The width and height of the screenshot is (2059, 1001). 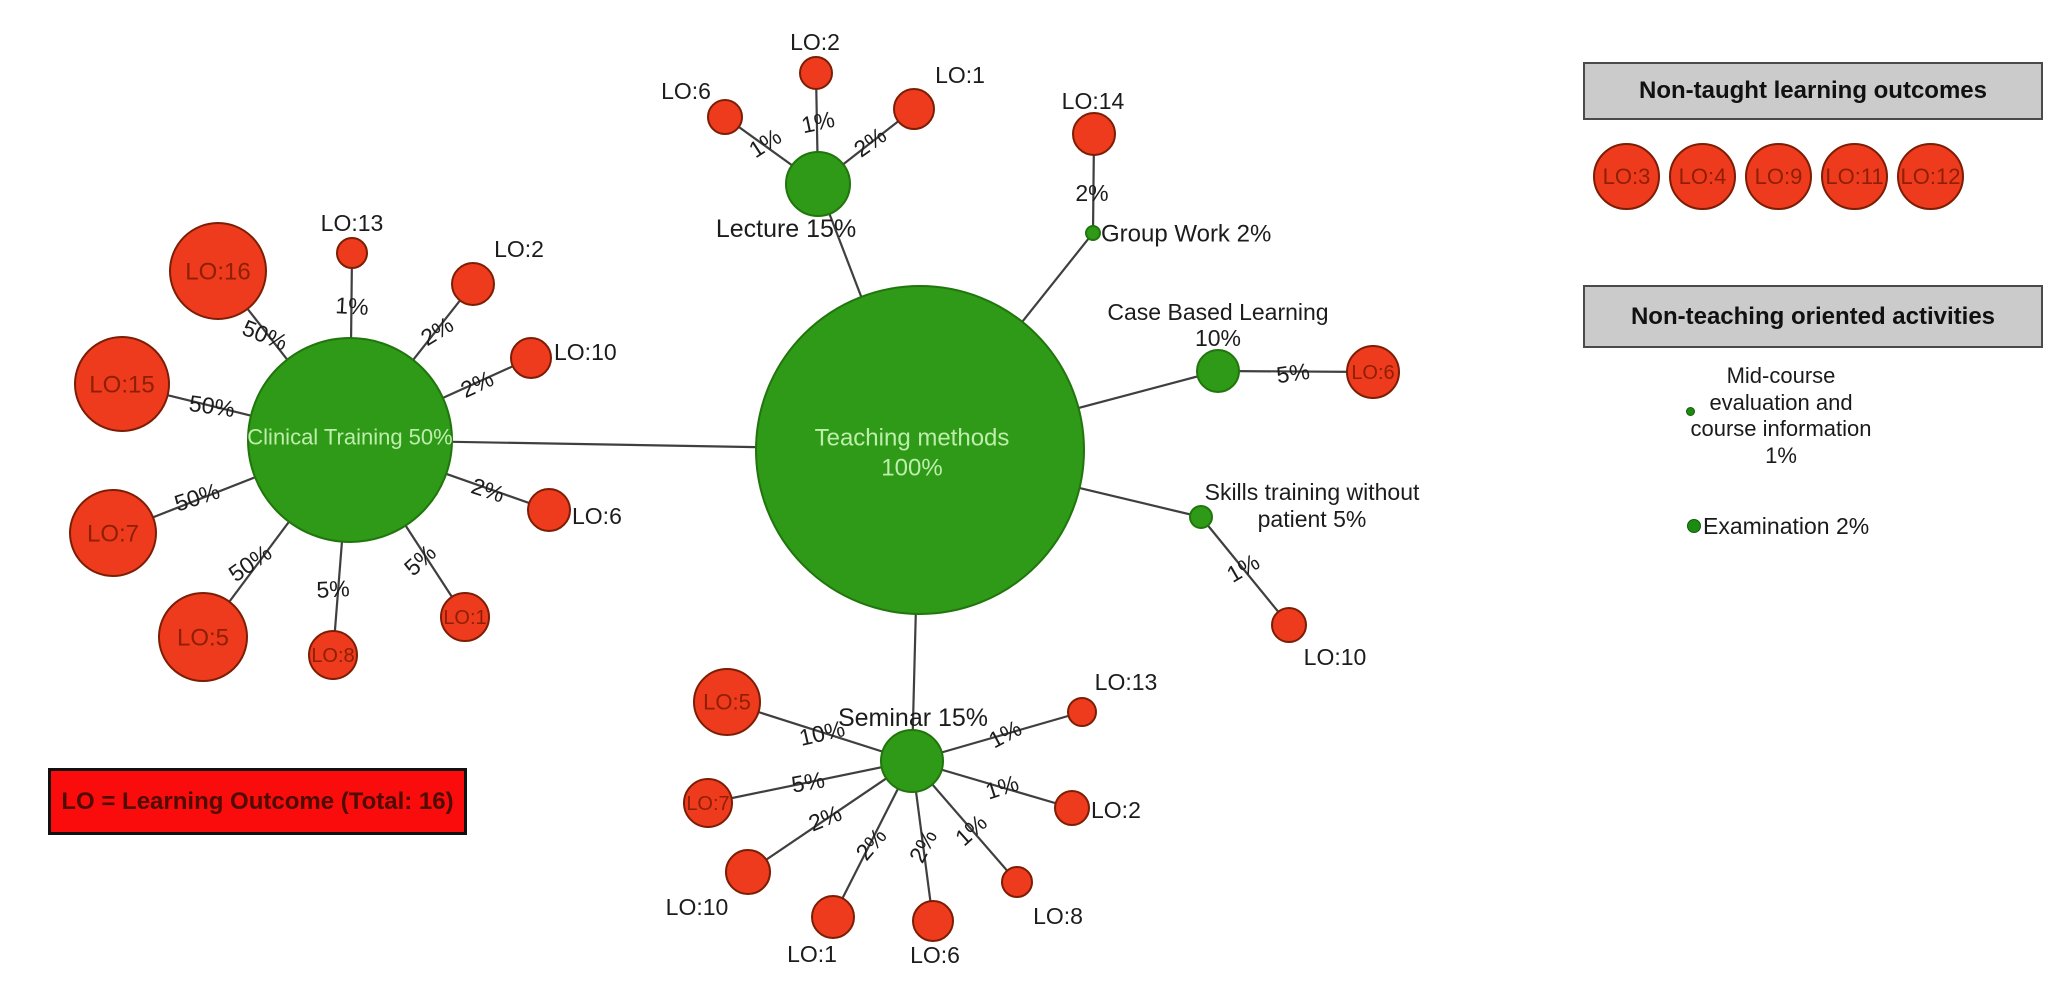 I want to click on label-lec_lo1-0: LO:1, so click(x=960, y=75).